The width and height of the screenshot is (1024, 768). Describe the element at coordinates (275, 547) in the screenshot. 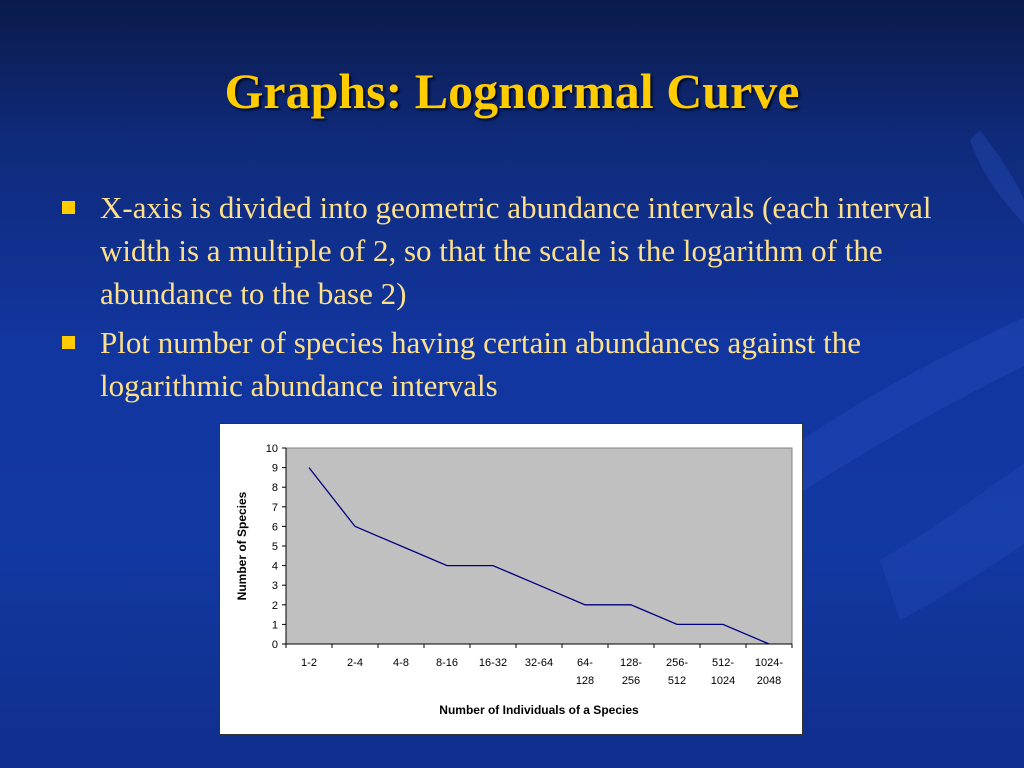

I see `y-tick-label: 5` at that location.